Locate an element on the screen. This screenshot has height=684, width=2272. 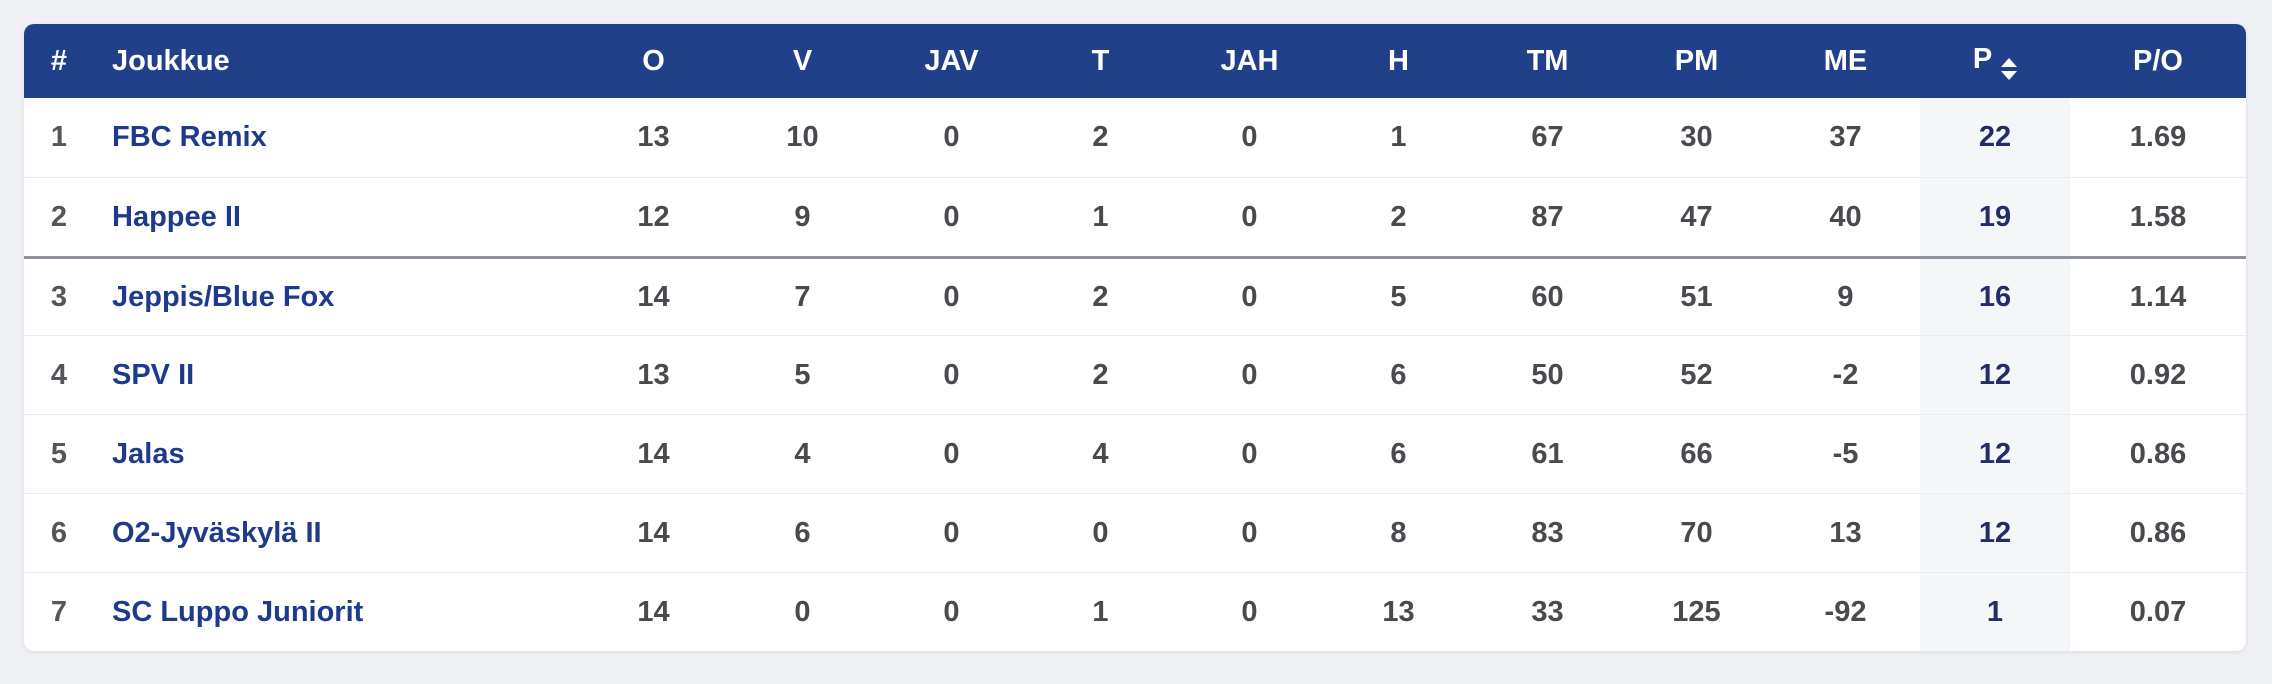
cell-points: 16 is located at coordinates (1995, 295).